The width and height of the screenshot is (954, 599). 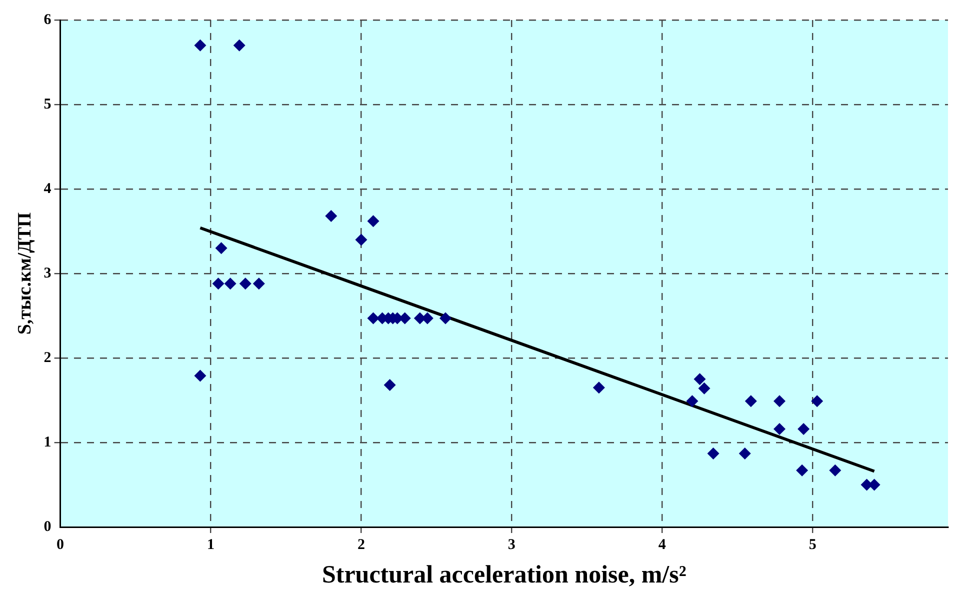 I want to click on x-tick-label: 2, so click(x=361, y=544).